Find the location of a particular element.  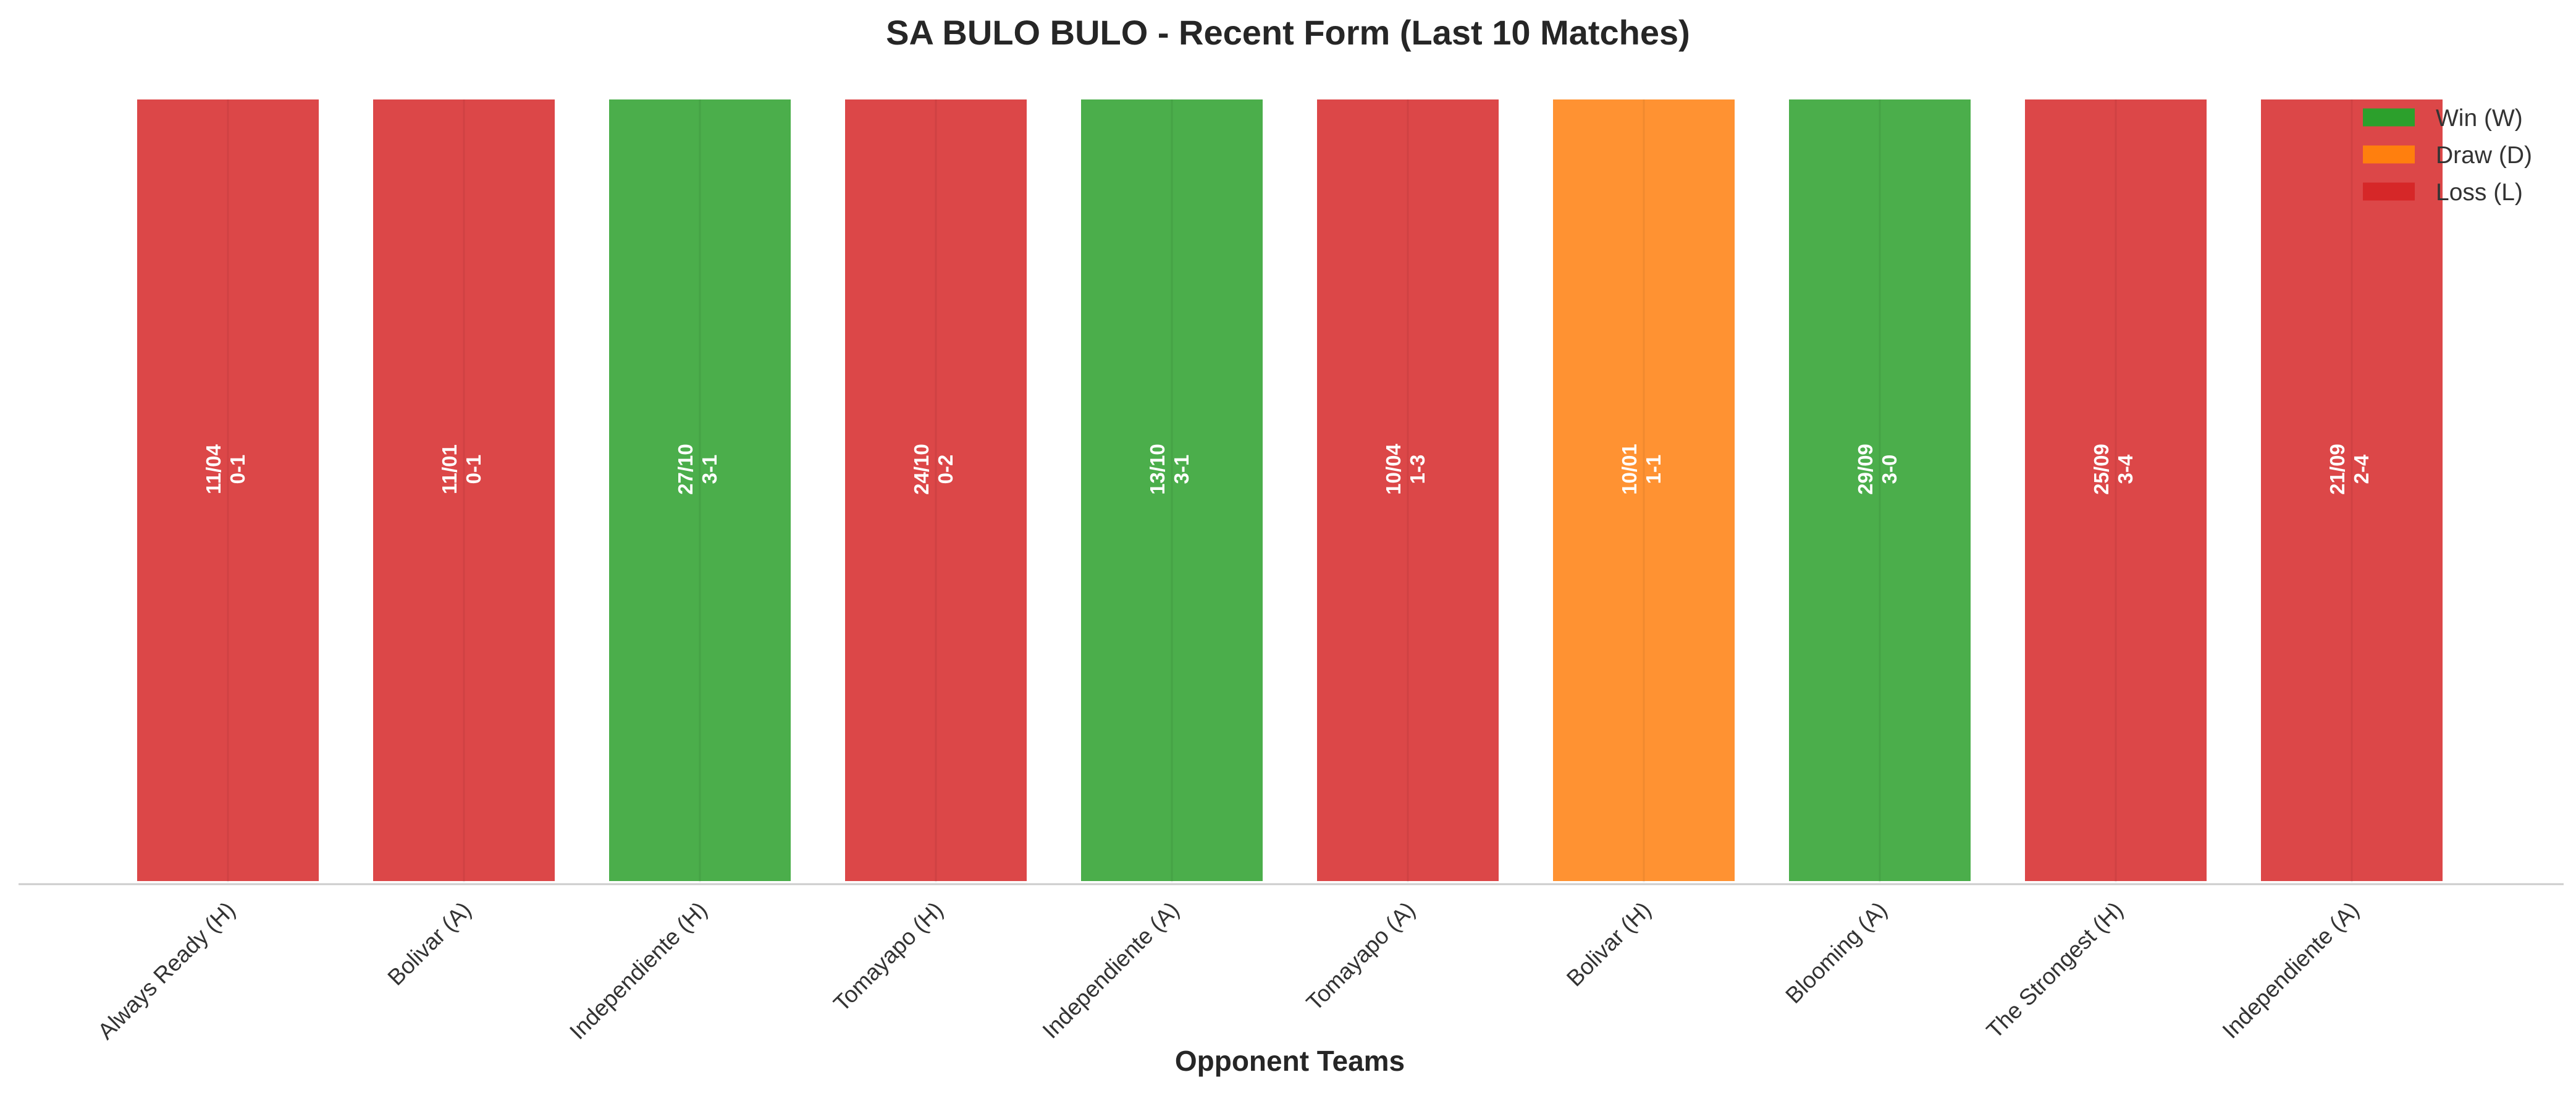

x-tick-label: Bolivar (A) is located at coordinates (429, 943).